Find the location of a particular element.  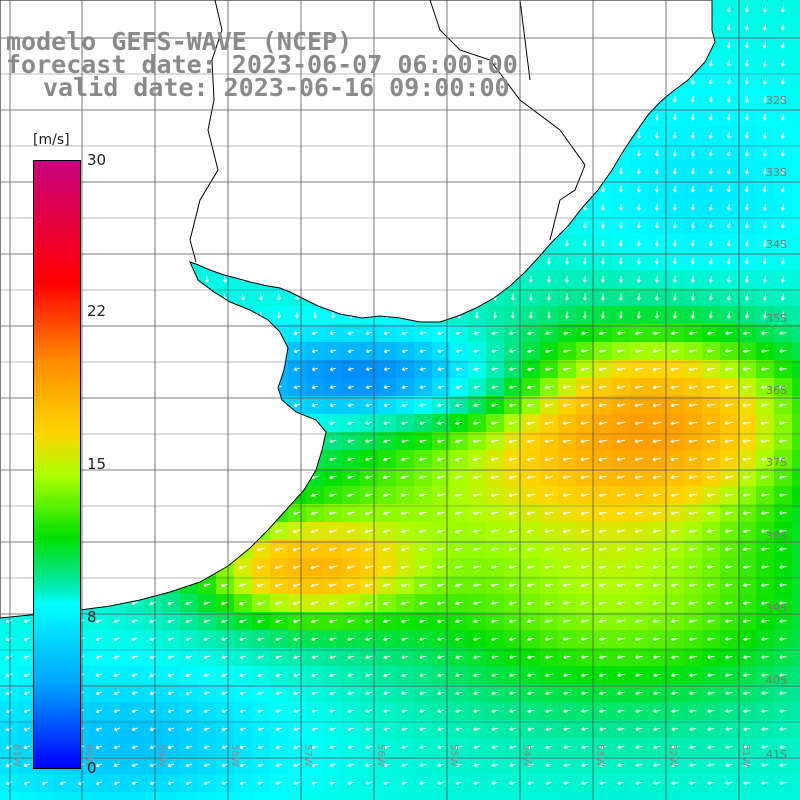

longitude-label: 51W is located at coordinates (745, 755).